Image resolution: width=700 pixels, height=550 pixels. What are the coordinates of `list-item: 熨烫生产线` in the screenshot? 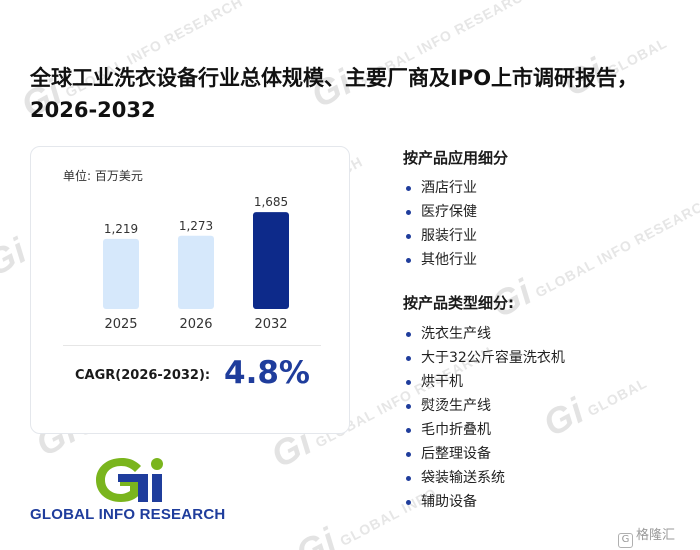 It's located at (485, 406).